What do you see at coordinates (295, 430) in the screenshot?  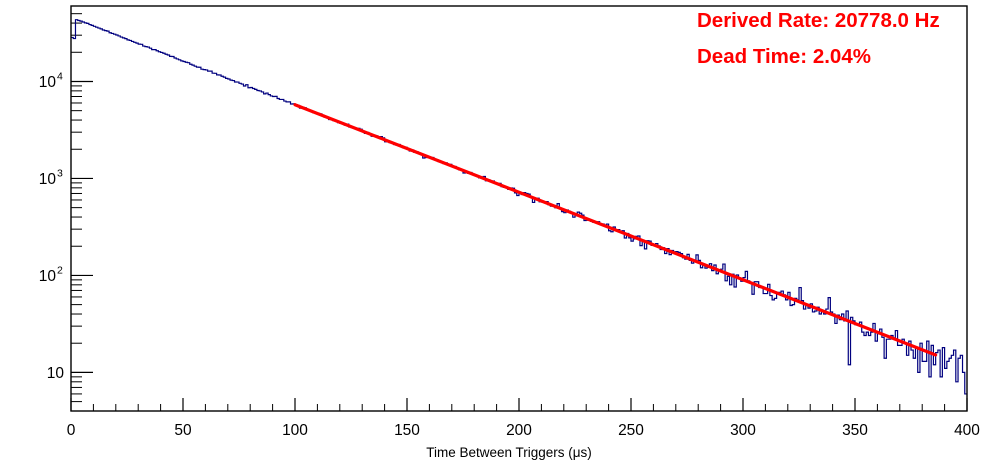 I see `x-tick-label: 100` at bounding box center [295, 430].